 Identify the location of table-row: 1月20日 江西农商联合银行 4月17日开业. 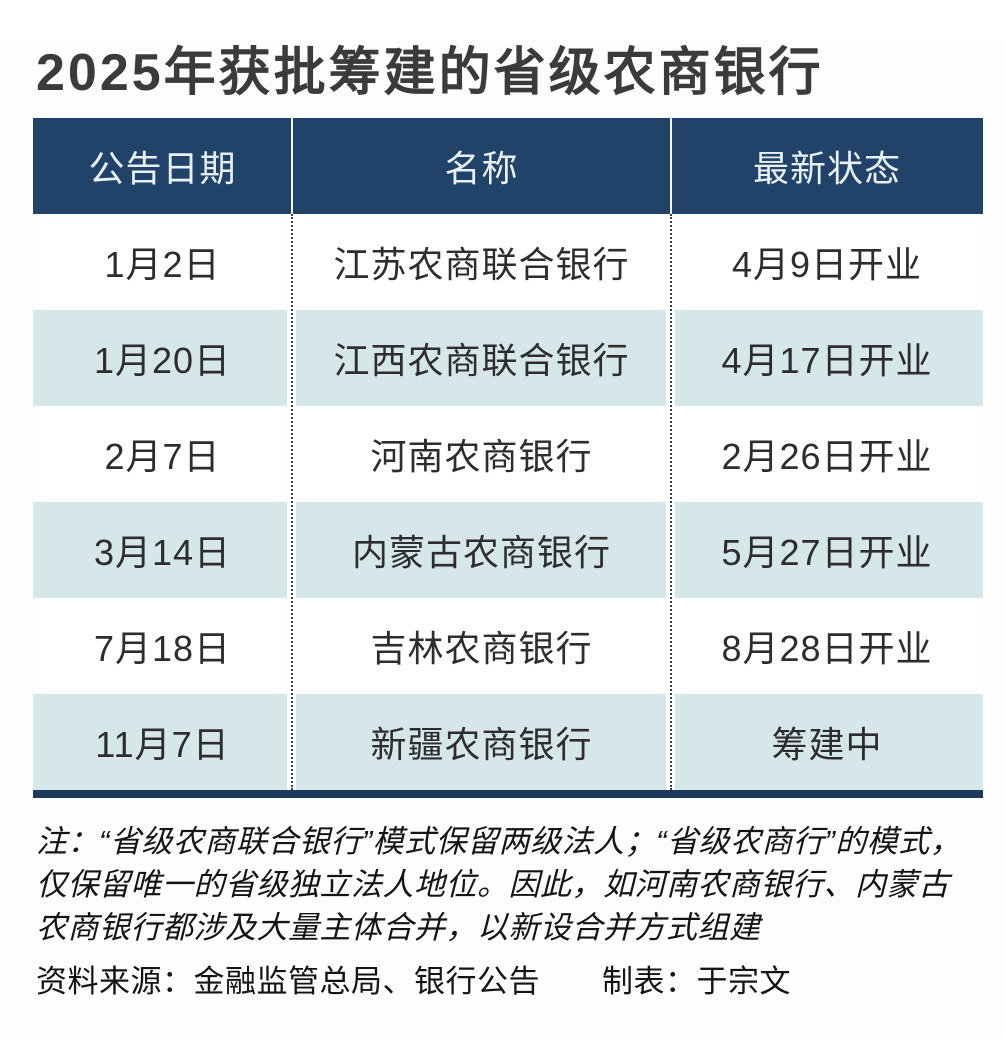
(508, 358).